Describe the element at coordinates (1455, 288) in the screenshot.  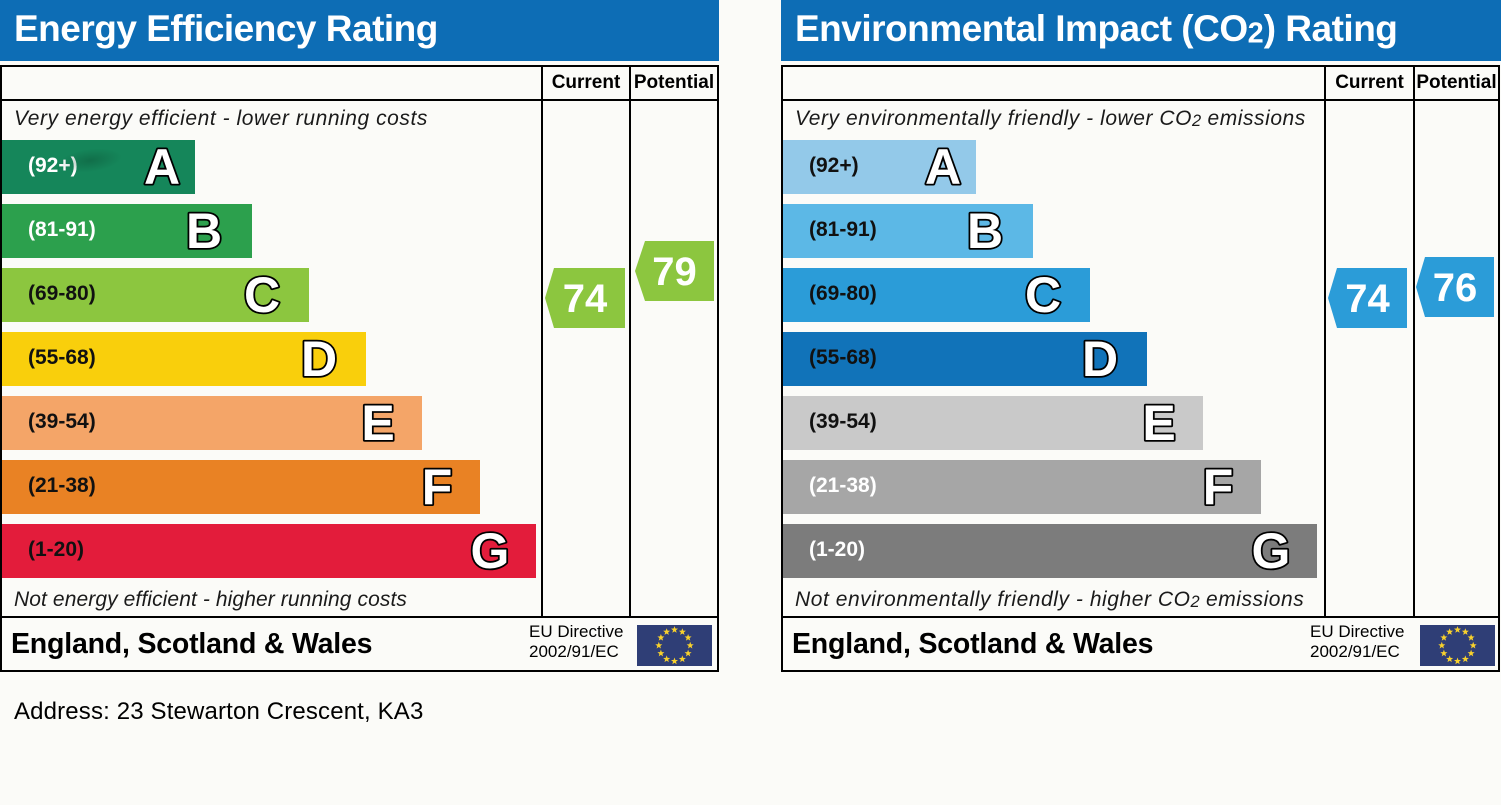
I see `svg-text: 76` at that location.